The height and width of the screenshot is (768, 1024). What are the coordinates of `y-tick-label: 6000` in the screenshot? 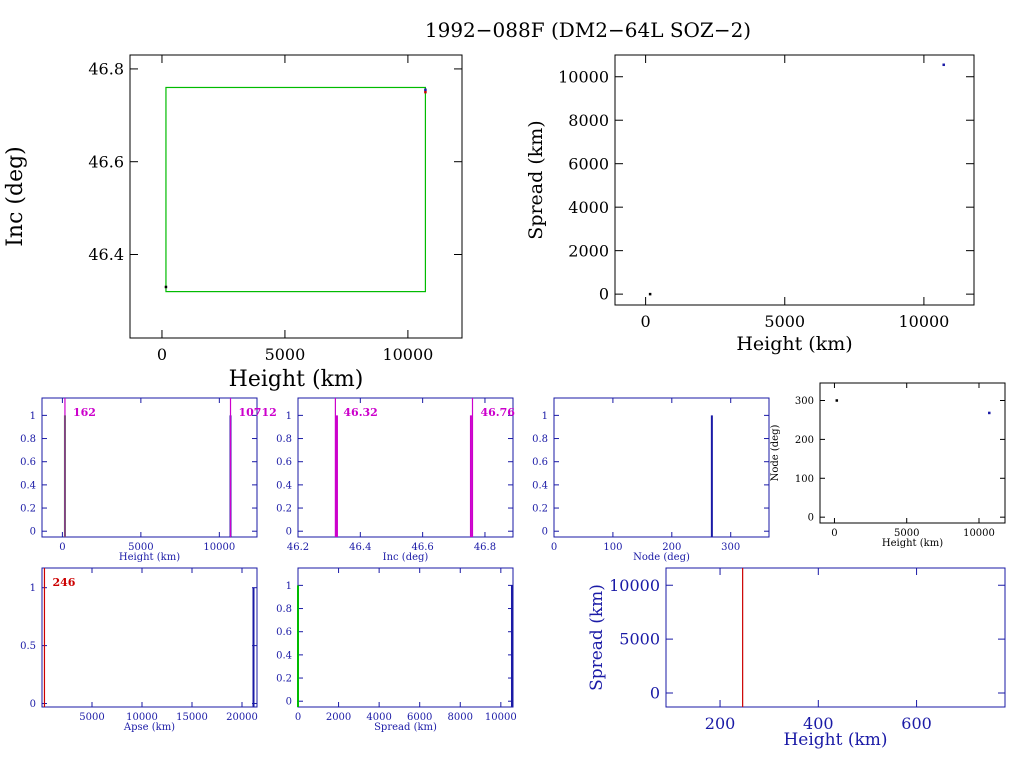 It's located at (588, 163).